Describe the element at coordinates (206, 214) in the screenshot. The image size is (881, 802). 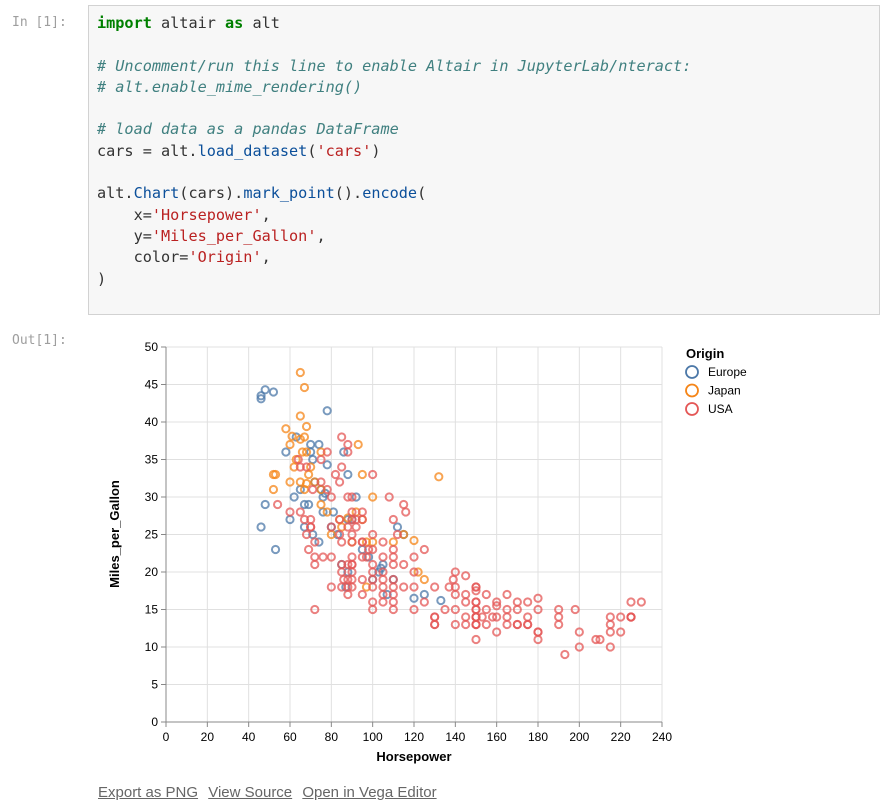
I see `code-token: 'Horsepower'` at that location.